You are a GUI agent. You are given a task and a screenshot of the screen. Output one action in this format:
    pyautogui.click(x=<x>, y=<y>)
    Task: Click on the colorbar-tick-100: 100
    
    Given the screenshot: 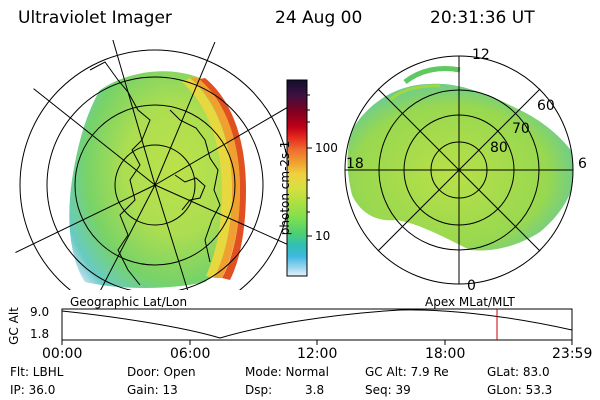 What is the action you would take?
    pyautogui.click(x=326, y=148)
    